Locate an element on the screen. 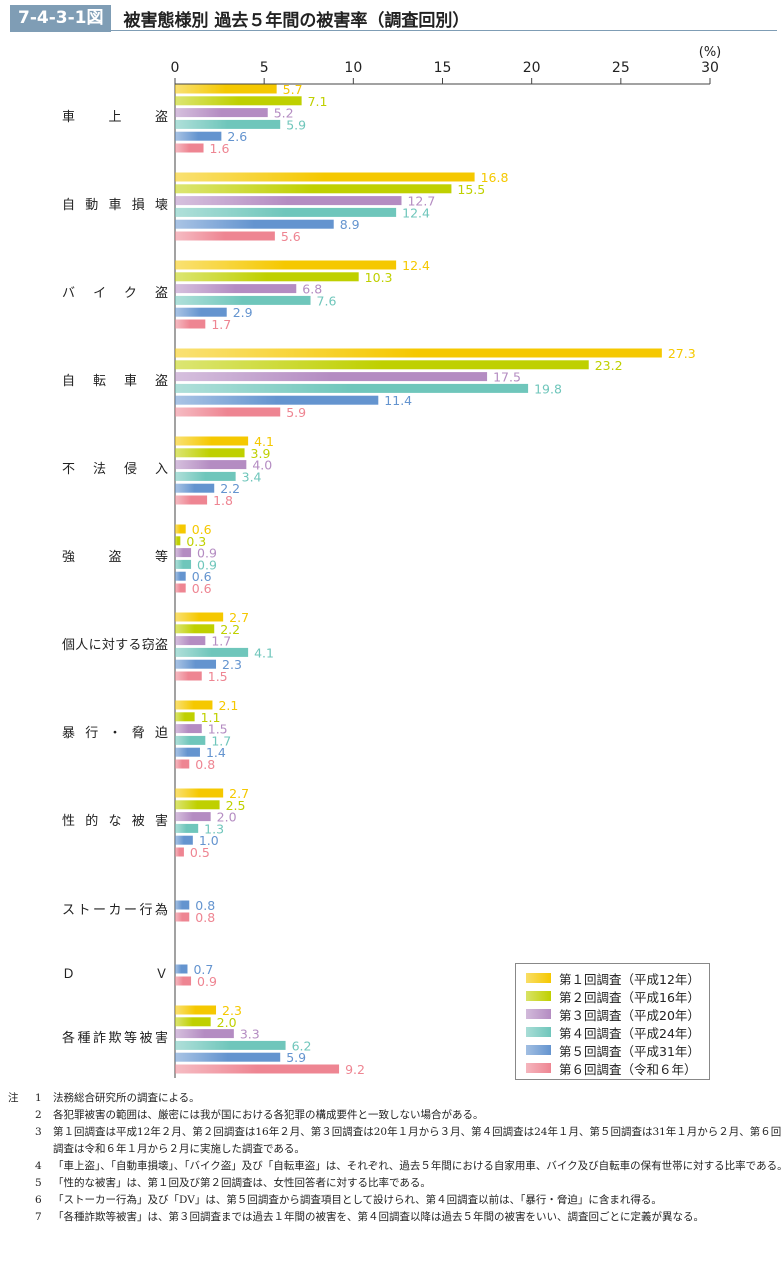 The width and height of the screenshot is (782, 1264). legend-item: 第３回調査（平成20年） is located at coordinates (617, 1014).